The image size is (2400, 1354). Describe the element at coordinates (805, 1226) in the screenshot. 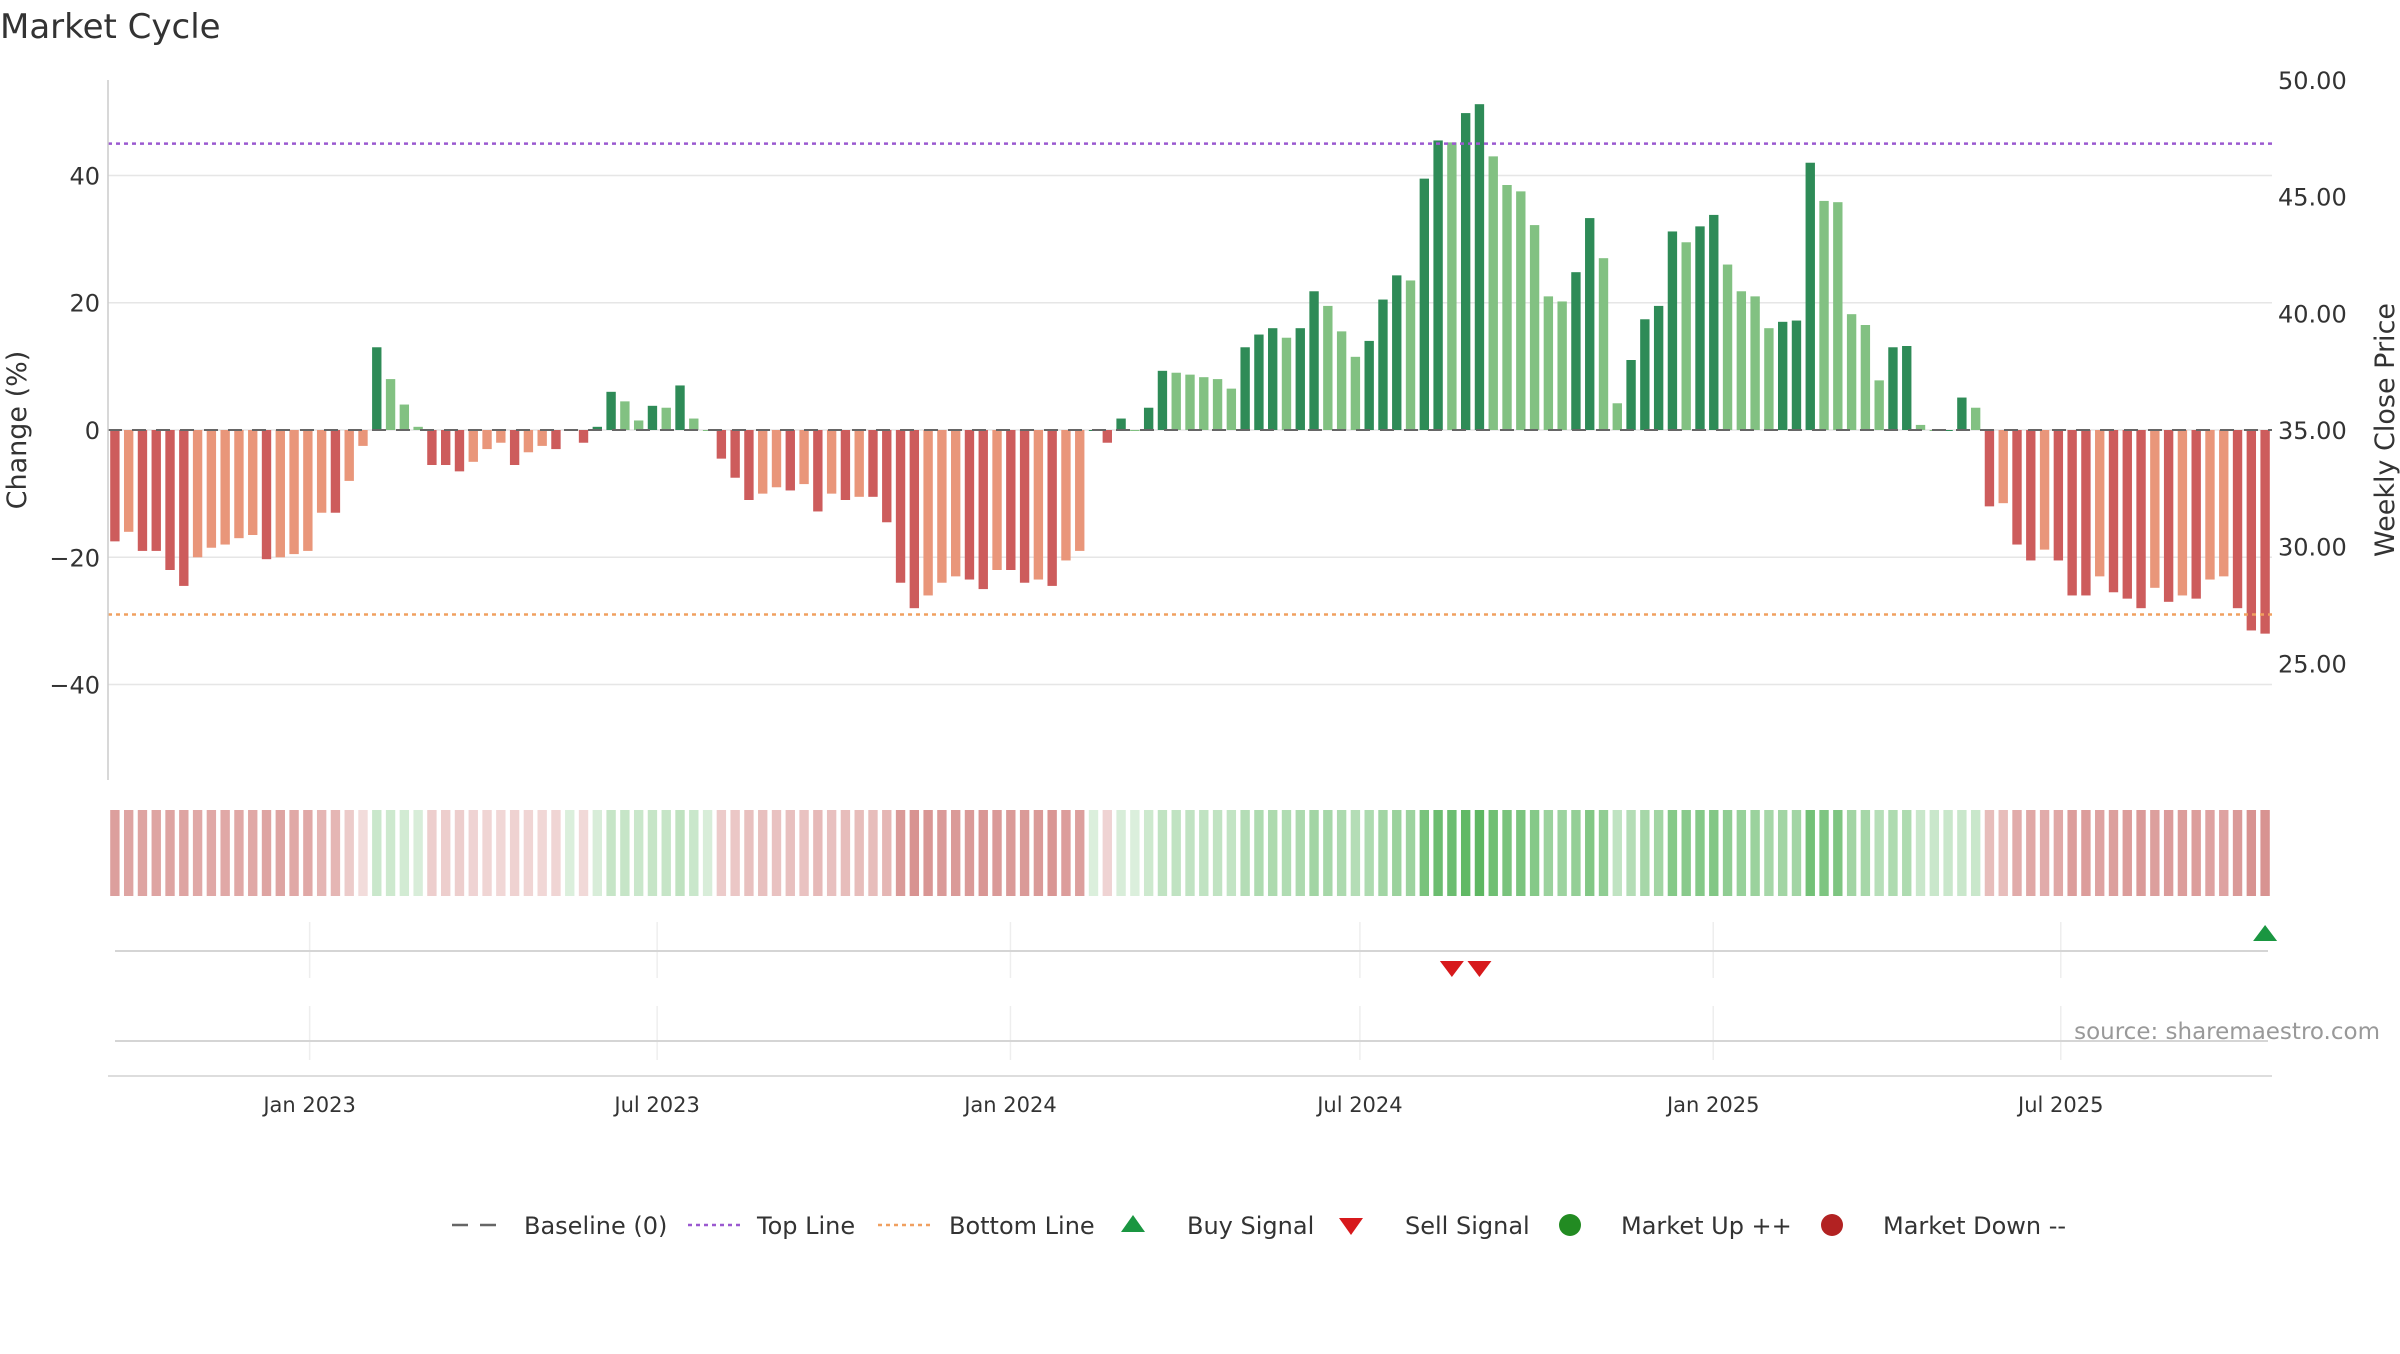

I see `legend-label: Top Line` at that location.